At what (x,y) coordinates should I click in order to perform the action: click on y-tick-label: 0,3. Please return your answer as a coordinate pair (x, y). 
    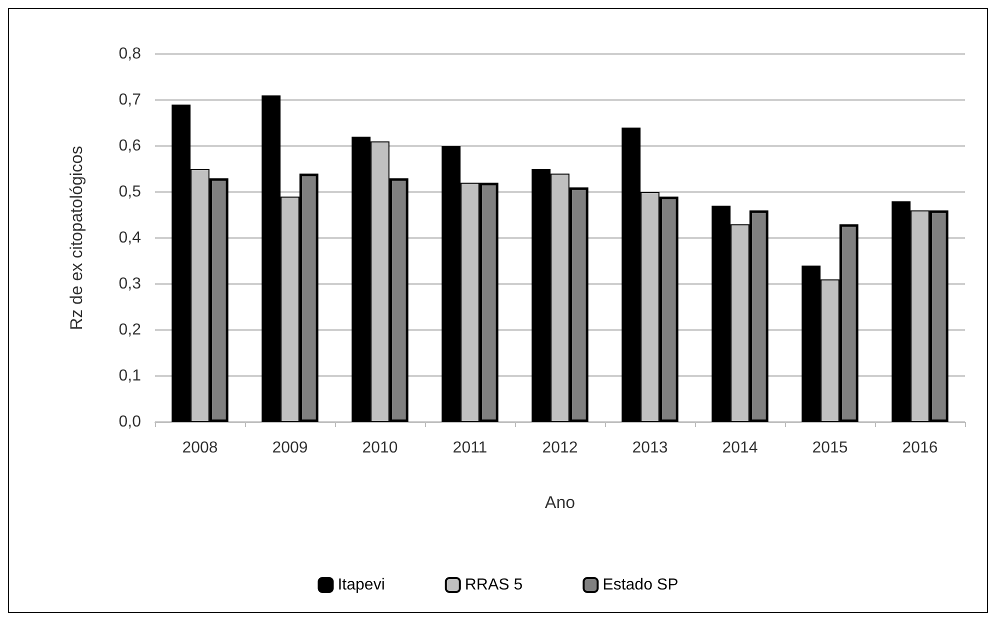
    Looking at the image, I should click on (130, 284).